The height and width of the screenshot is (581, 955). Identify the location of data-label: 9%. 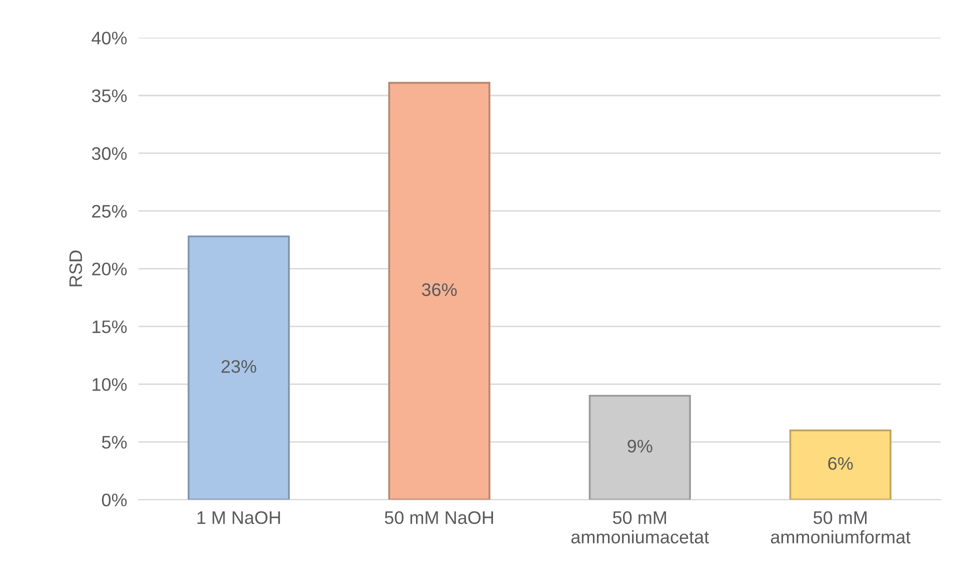
(640, 446).